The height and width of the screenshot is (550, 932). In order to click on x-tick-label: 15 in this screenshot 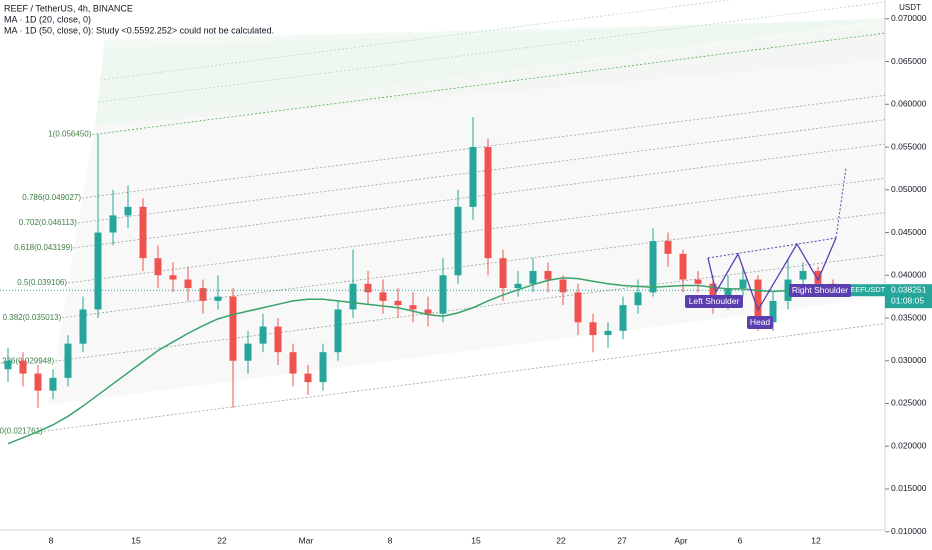, I will do `click(136, 540)`.